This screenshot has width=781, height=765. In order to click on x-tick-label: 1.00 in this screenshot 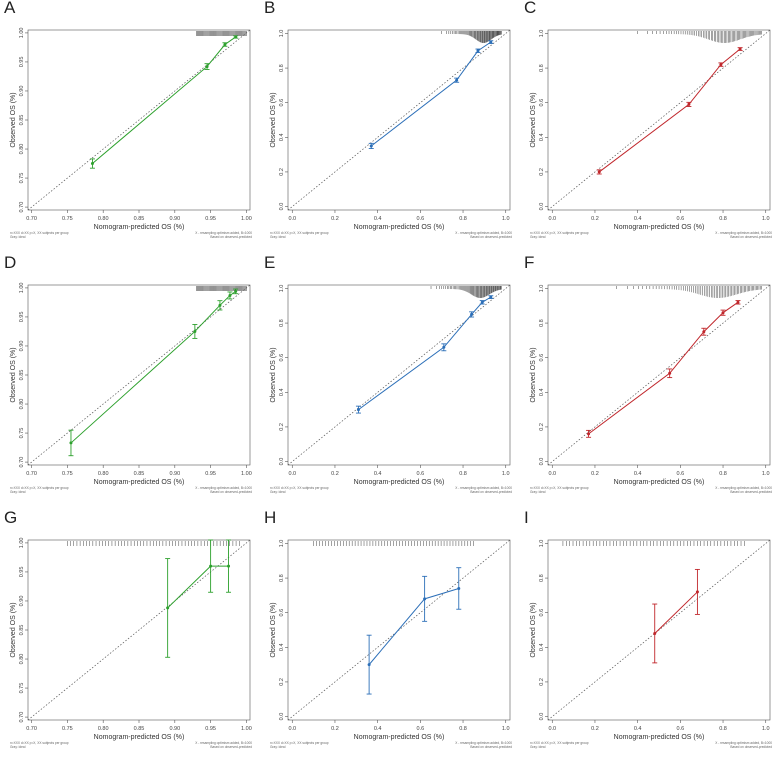, I will do `click(246, 219)`.